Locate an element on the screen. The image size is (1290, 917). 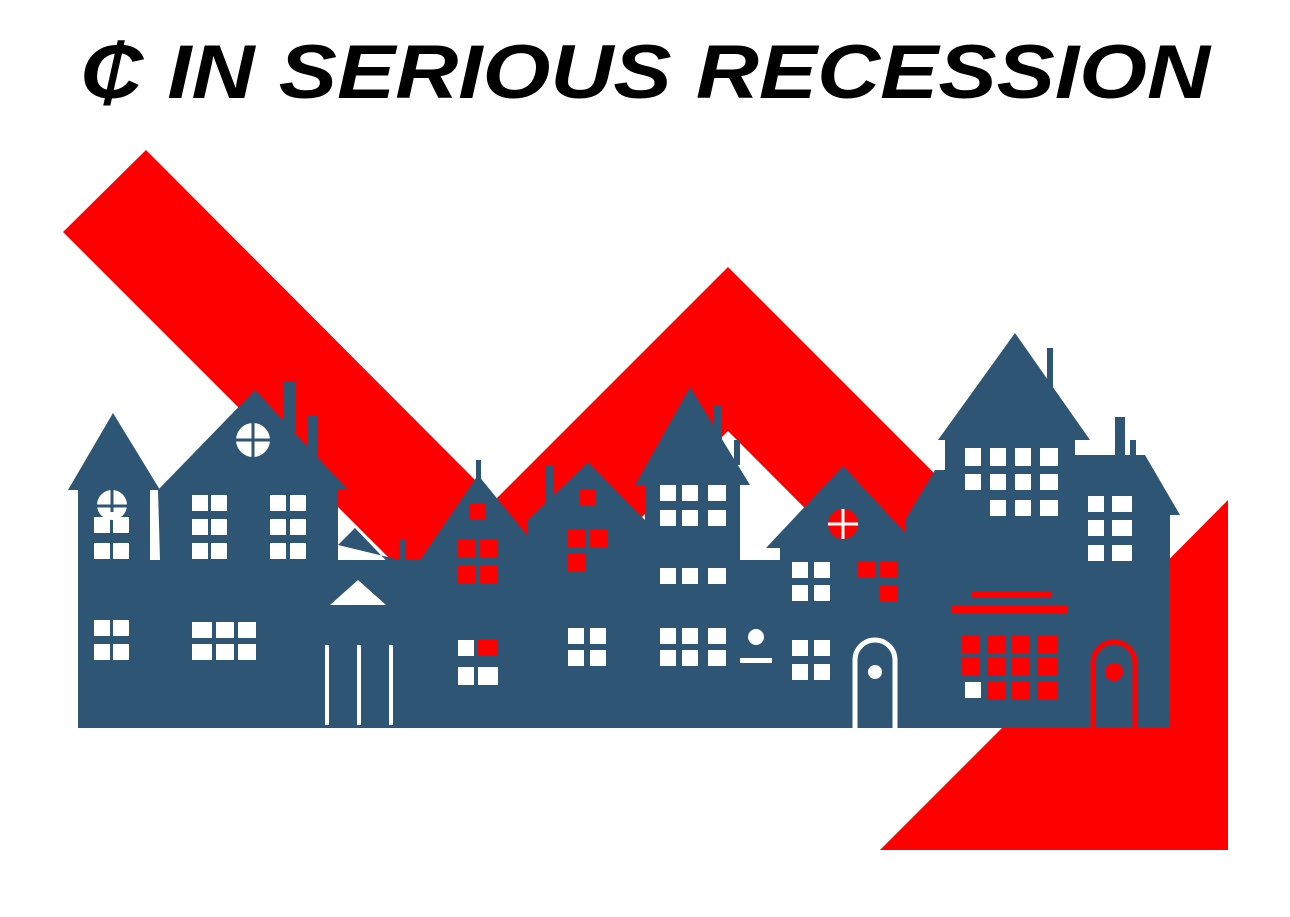
red-windows is located at coordinates (790, 595).